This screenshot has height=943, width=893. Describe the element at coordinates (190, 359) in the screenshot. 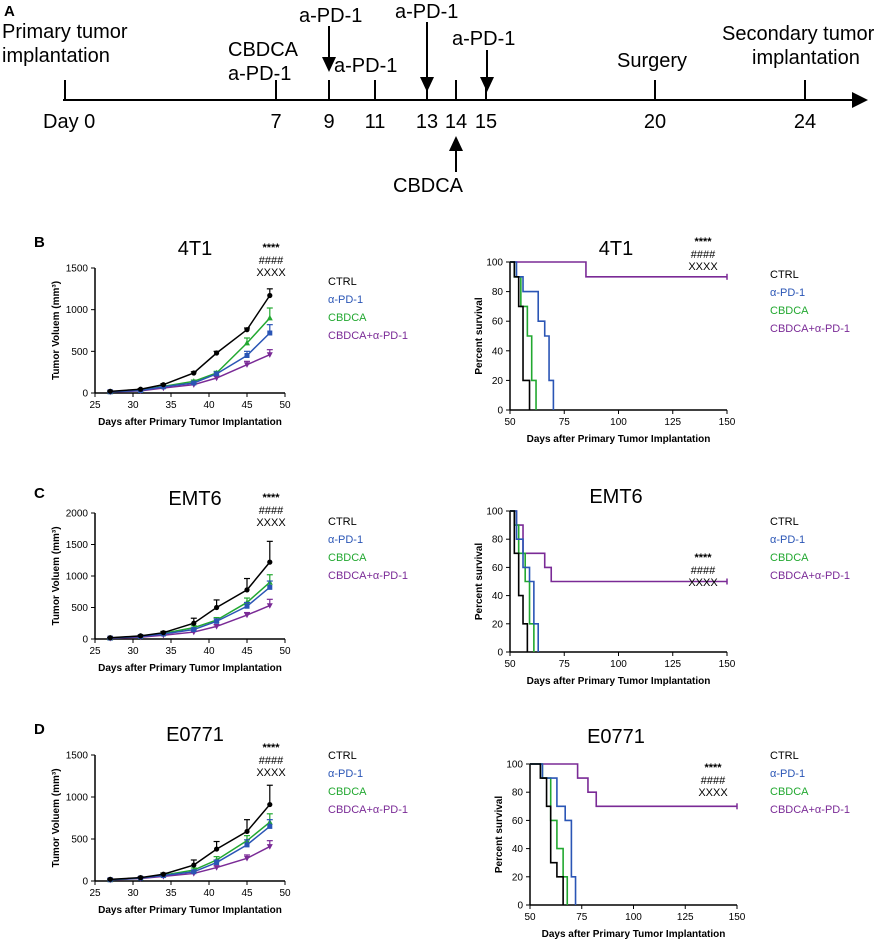

I see `series-α-PD-1` at that location.